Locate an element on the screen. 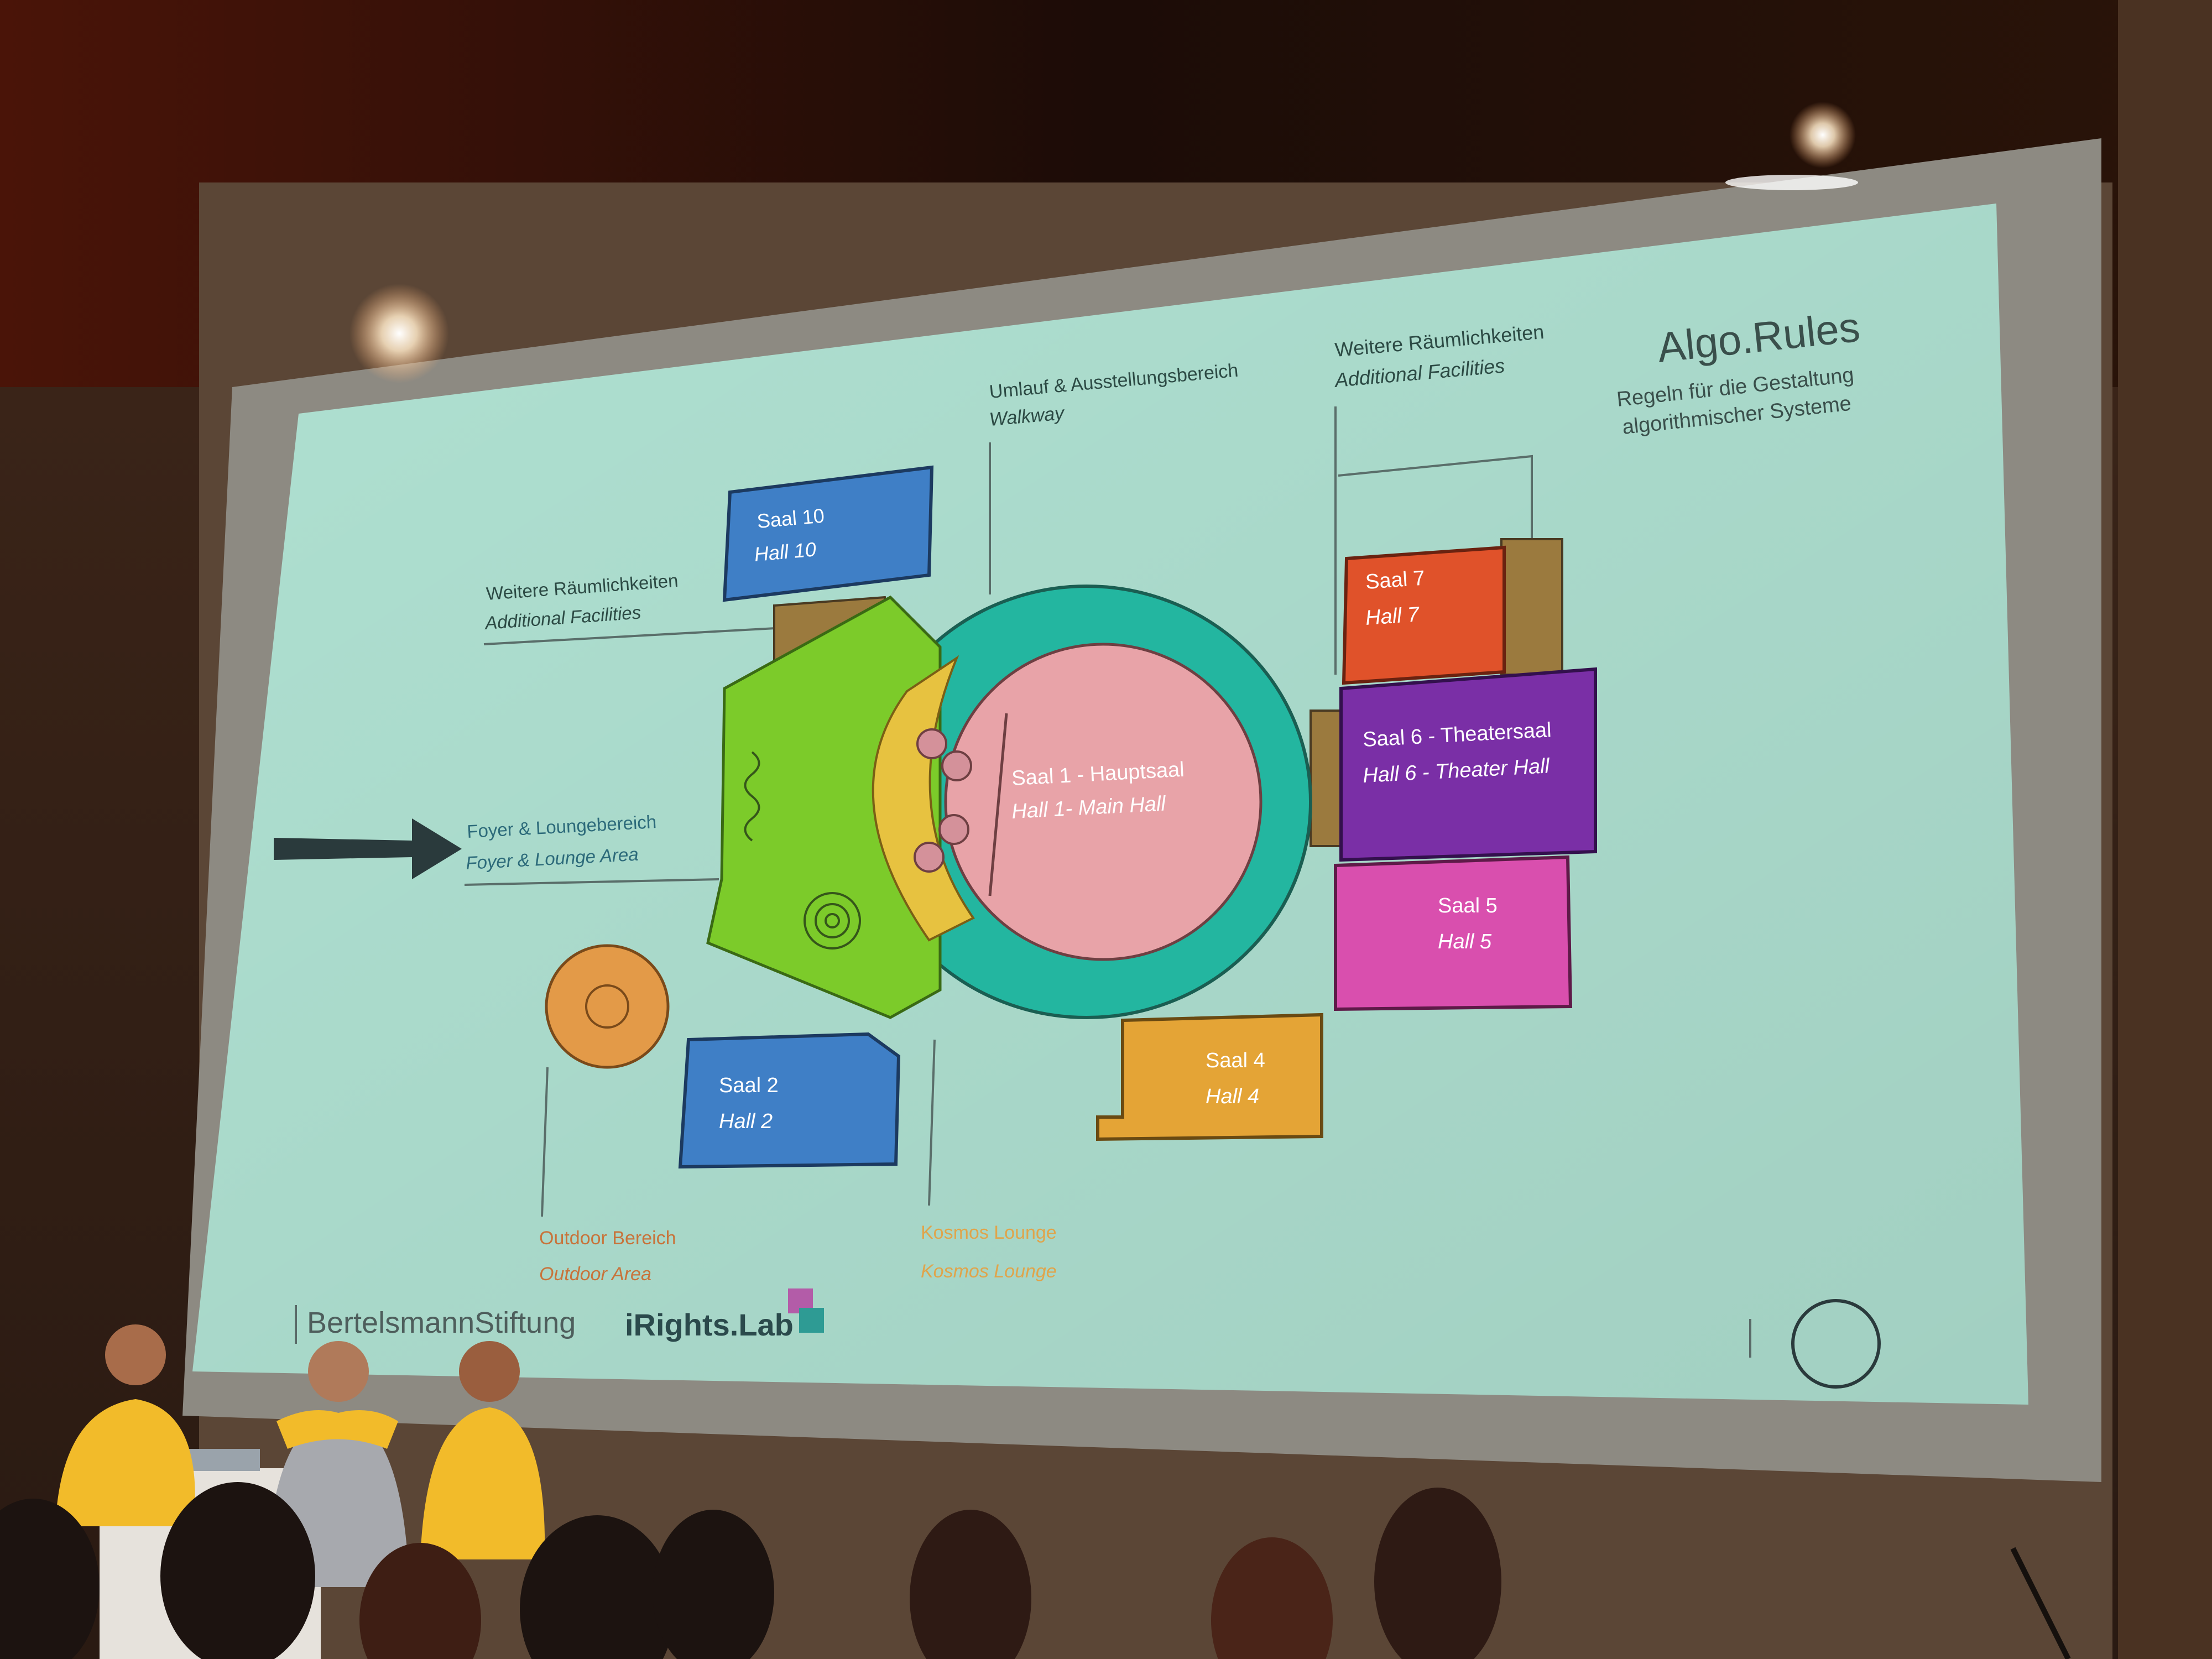 This screenshot has height=1659, width=2212. hall7-label-en: Hall 7 is located at coordinates (1393, 617).